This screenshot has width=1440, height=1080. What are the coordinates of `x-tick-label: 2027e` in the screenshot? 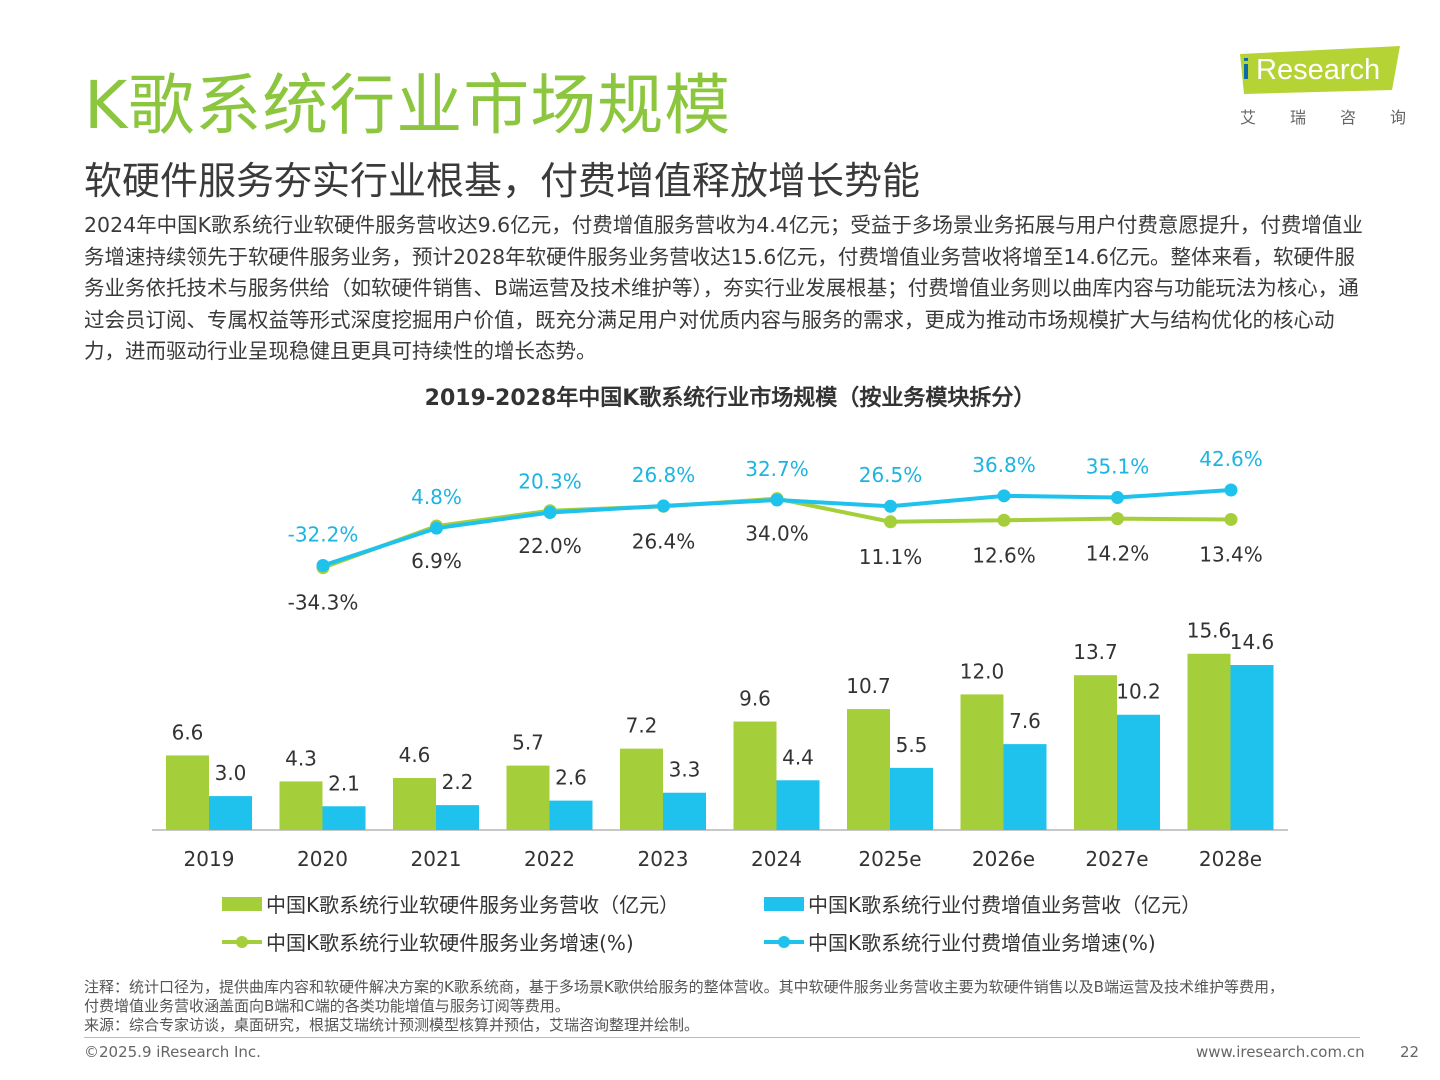 It's located at (1116, 859).